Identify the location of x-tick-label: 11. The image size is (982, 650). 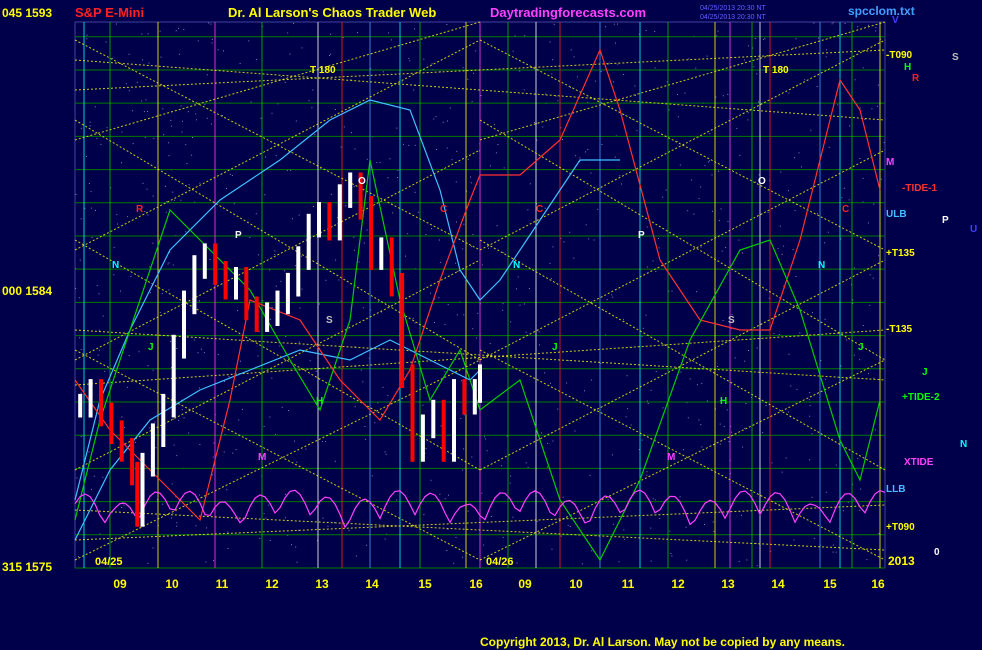
(628, 584).